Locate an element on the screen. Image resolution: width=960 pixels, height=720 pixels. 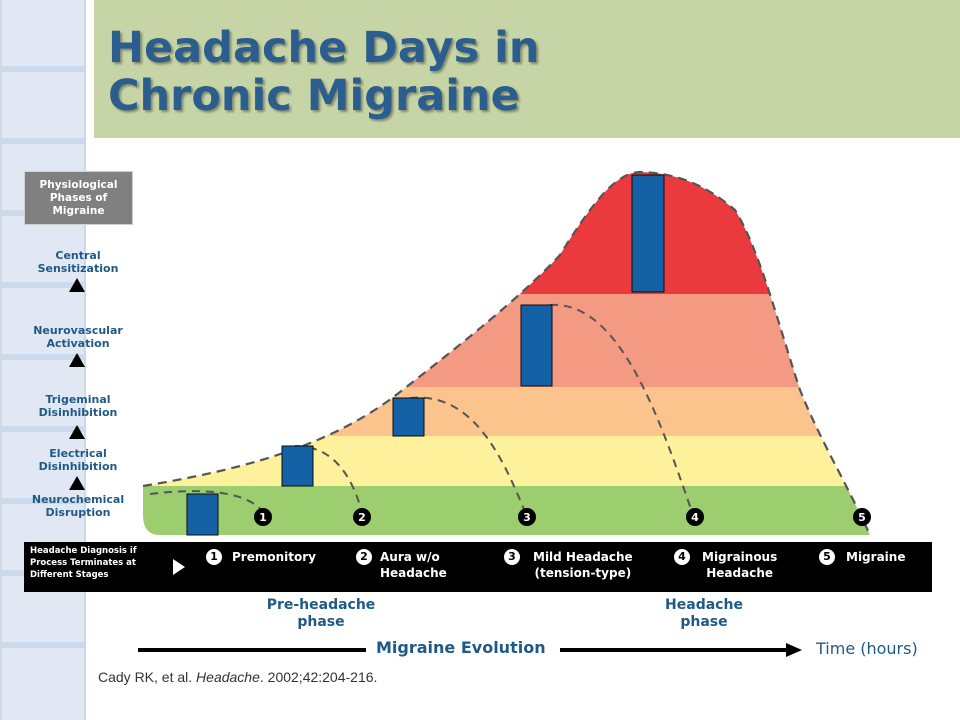
headache-phase-label: Headache phase is located at coordinates (704, 613).